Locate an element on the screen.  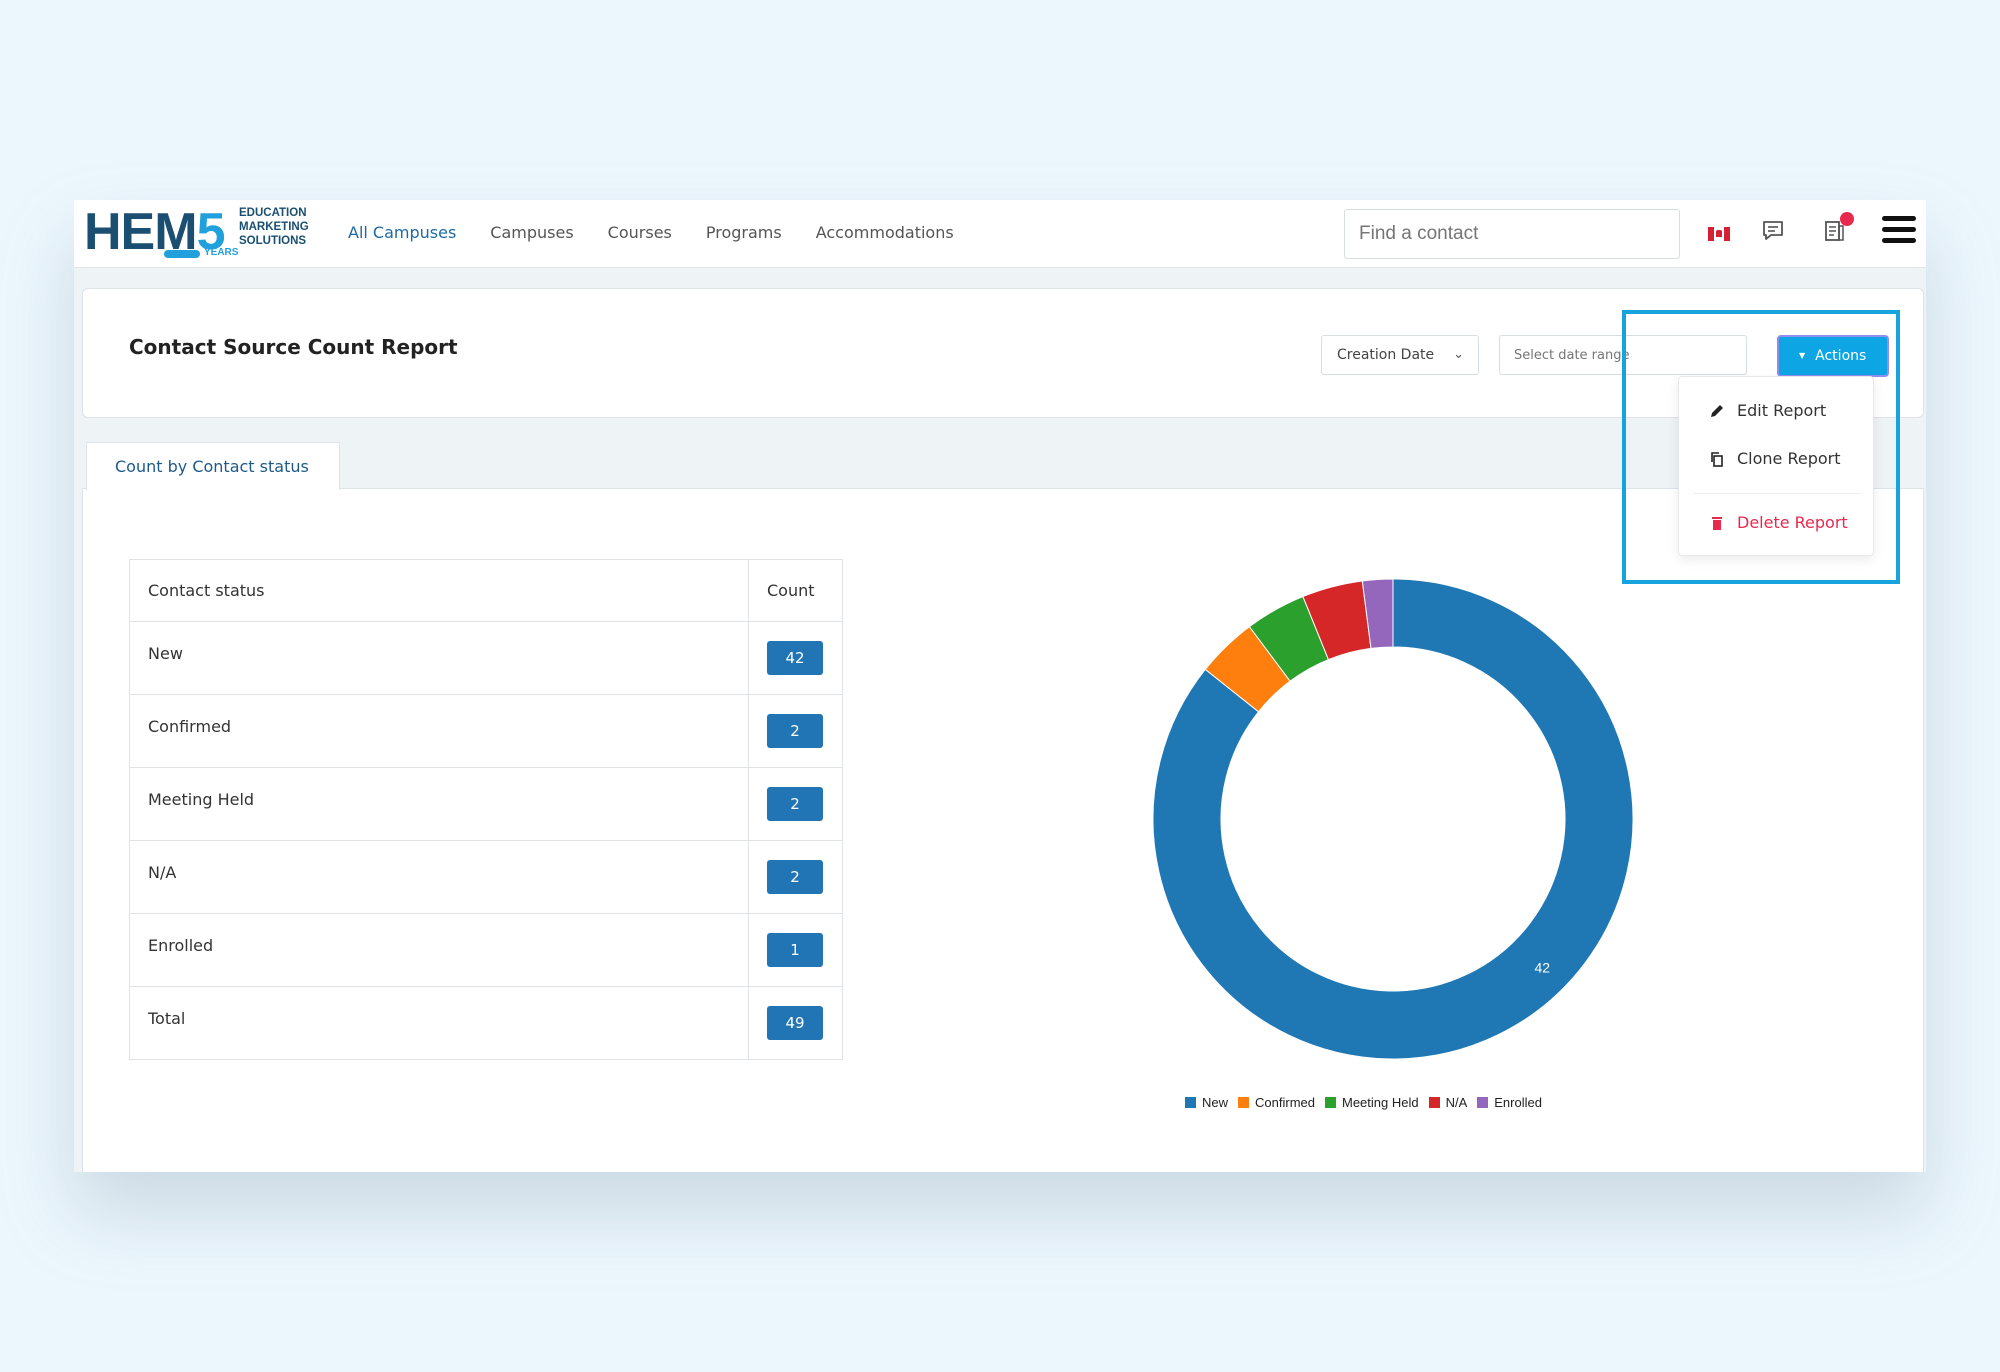
count-badge: 42 is located at coordinates (795, 658).